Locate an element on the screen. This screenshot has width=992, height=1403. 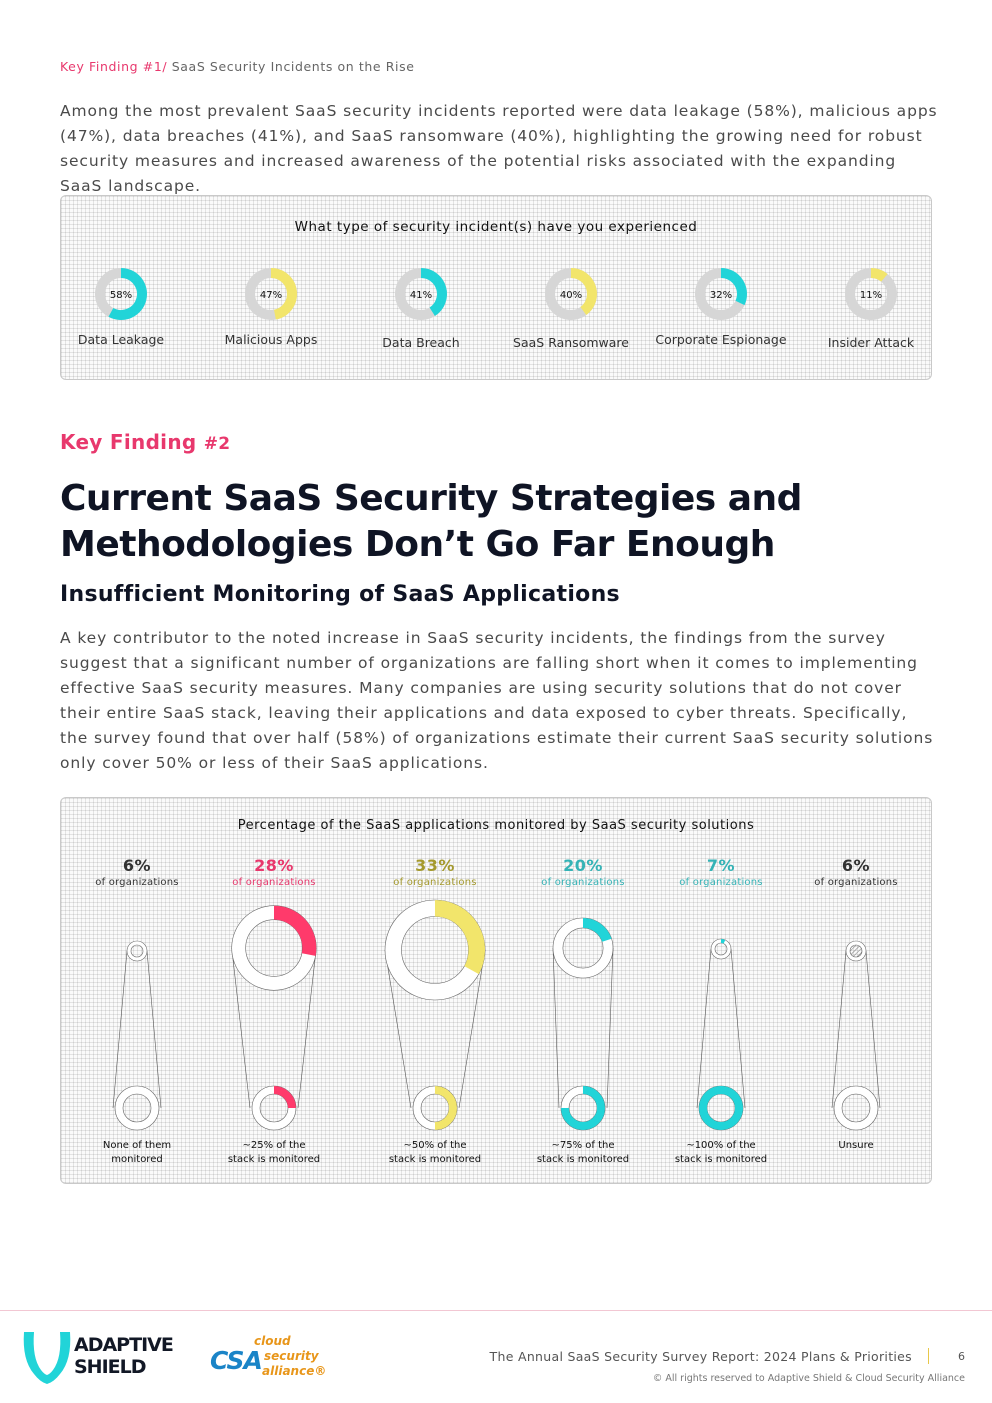
donut-category-label: Corporate Espionage is located at coordinates (721, 339).